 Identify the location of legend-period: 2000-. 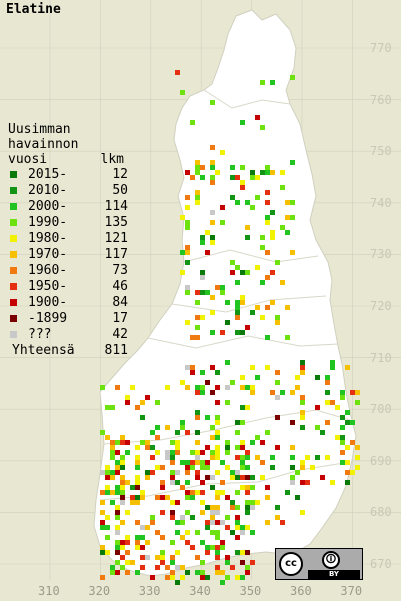
(48, 206).